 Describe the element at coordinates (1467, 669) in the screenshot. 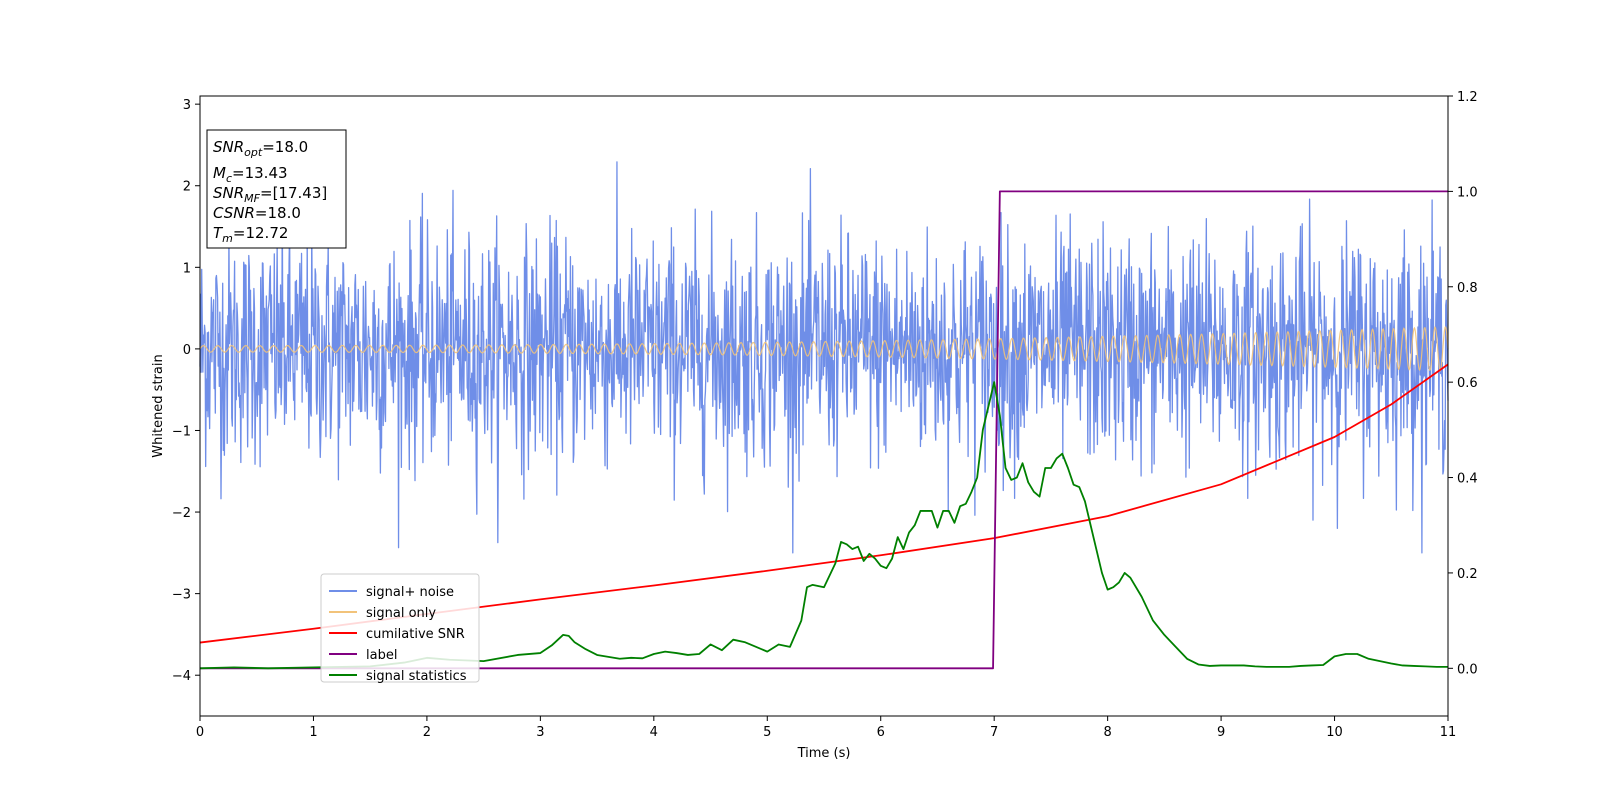

I see `y-tick-label-right: 0.0` at that location.